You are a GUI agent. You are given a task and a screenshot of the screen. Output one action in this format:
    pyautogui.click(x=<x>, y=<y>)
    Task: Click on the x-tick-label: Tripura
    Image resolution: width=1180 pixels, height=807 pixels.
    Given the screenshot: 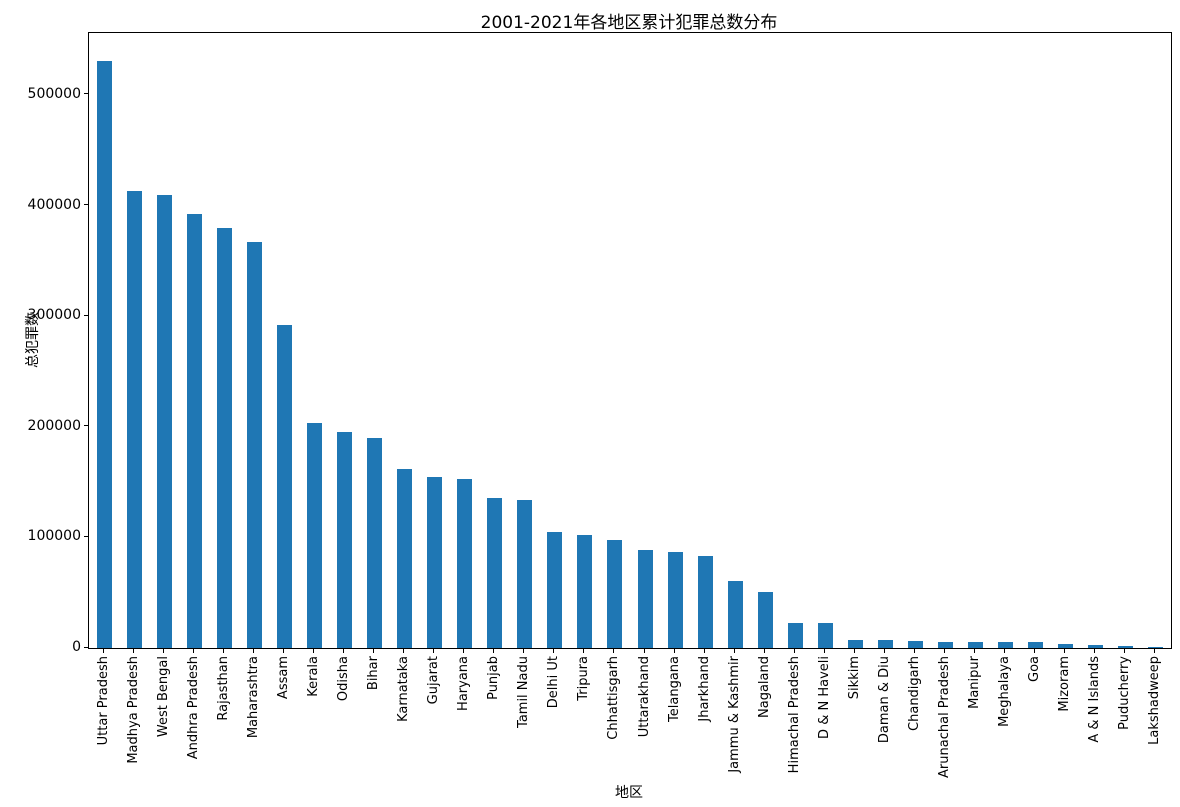 What is the action you would take?
    pyautogui.click(x=584, y=678)
    